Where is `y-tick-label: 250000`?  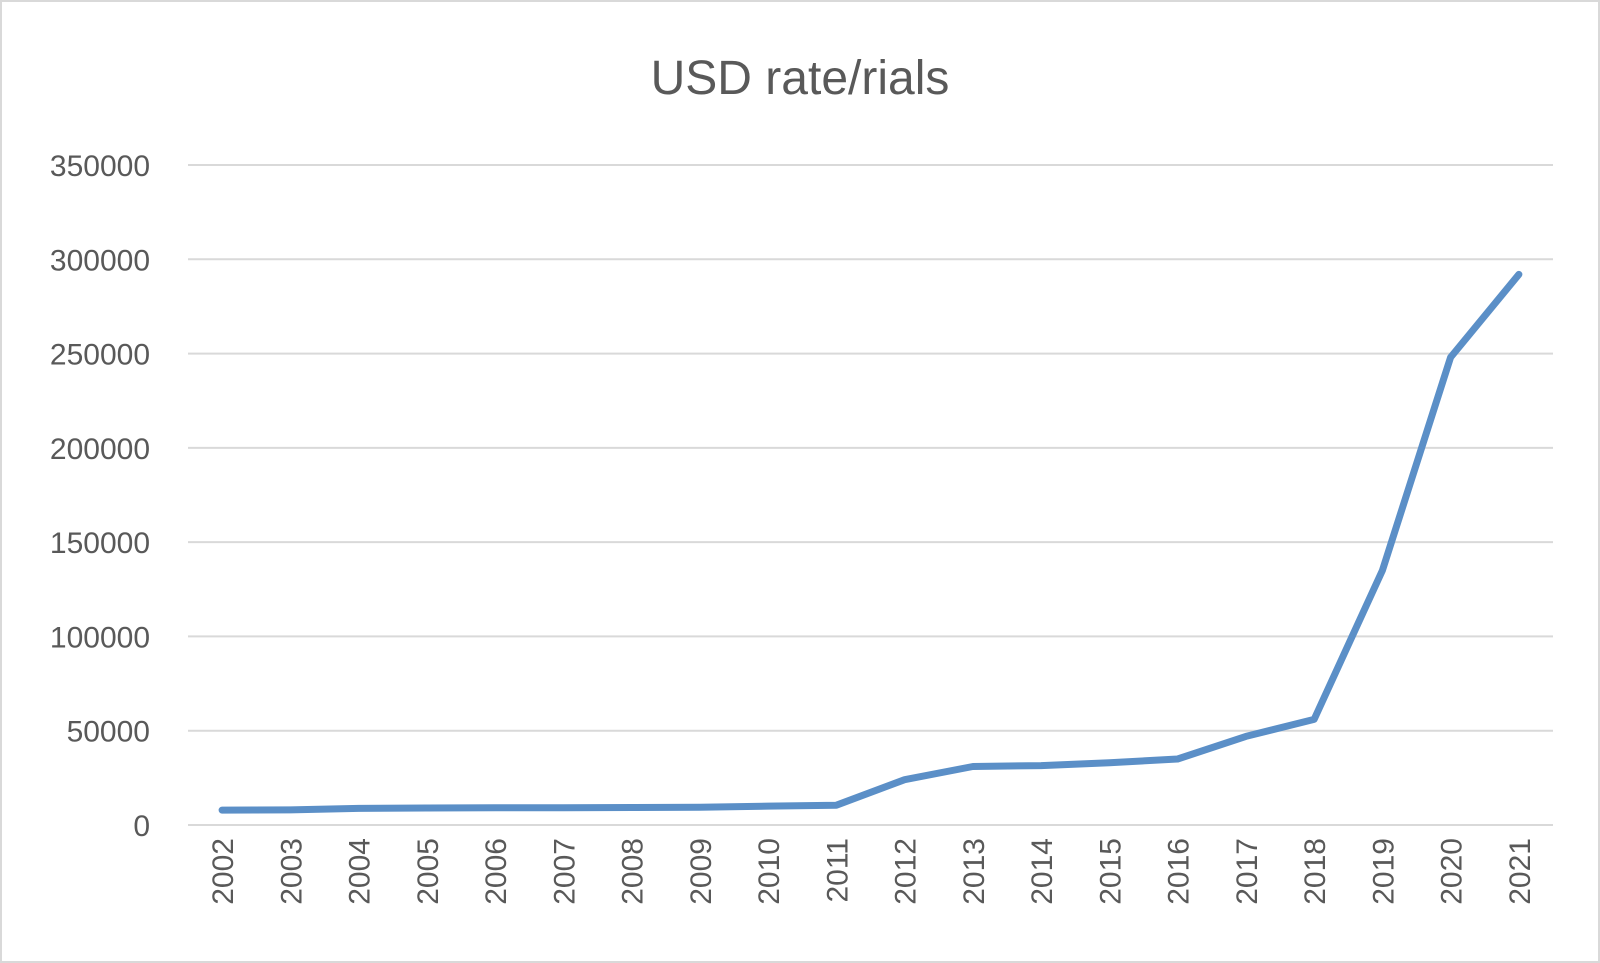 y-tick-label: 250000 is located at coordinates (100, 355).